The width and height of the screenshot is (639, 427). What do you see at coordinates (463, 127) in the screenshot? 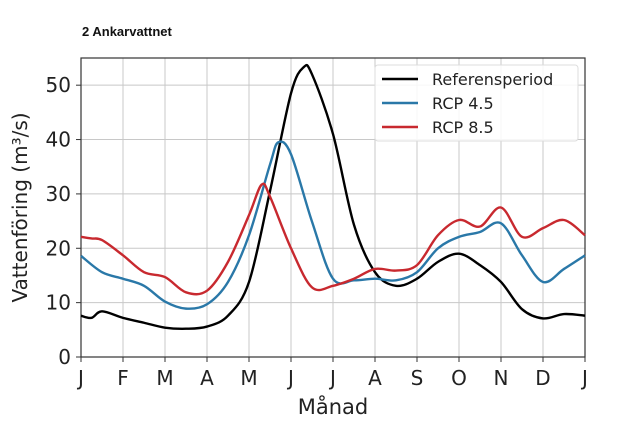
I see `legend-label: RCP 8.5` at bounding box center [463, 127].